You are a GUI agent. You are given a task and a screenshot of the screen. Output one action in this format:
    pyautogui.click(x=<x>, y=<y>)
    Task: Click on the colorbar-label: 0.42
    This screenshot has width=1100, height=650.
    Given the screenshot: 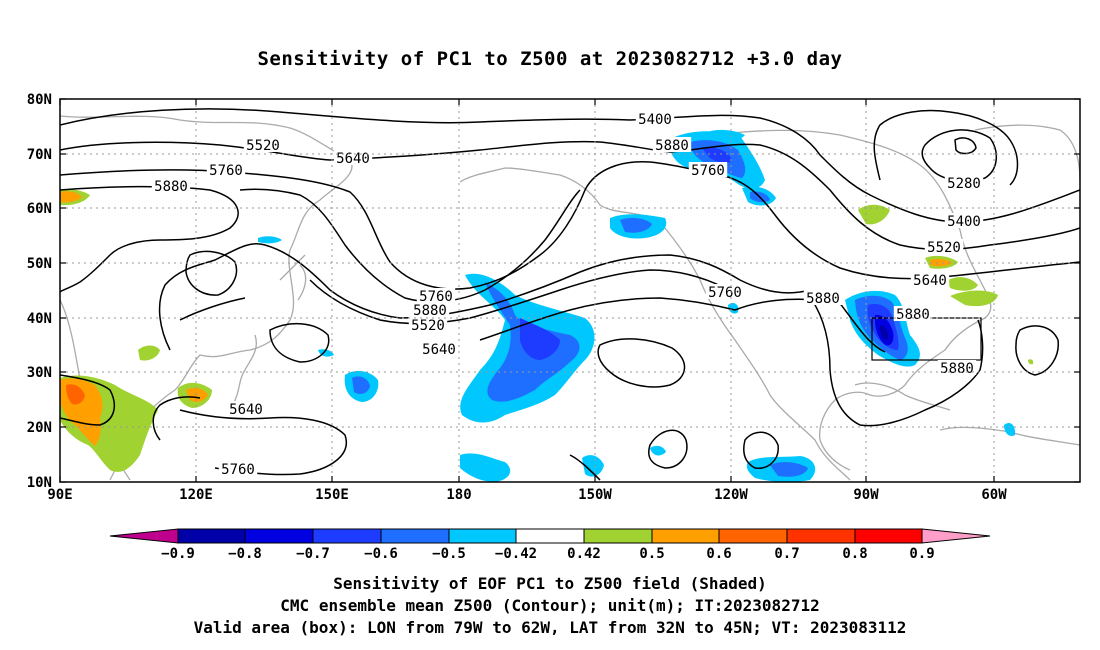 What is the action you would take?
    pyautogui.click(x=584, y=554)
    